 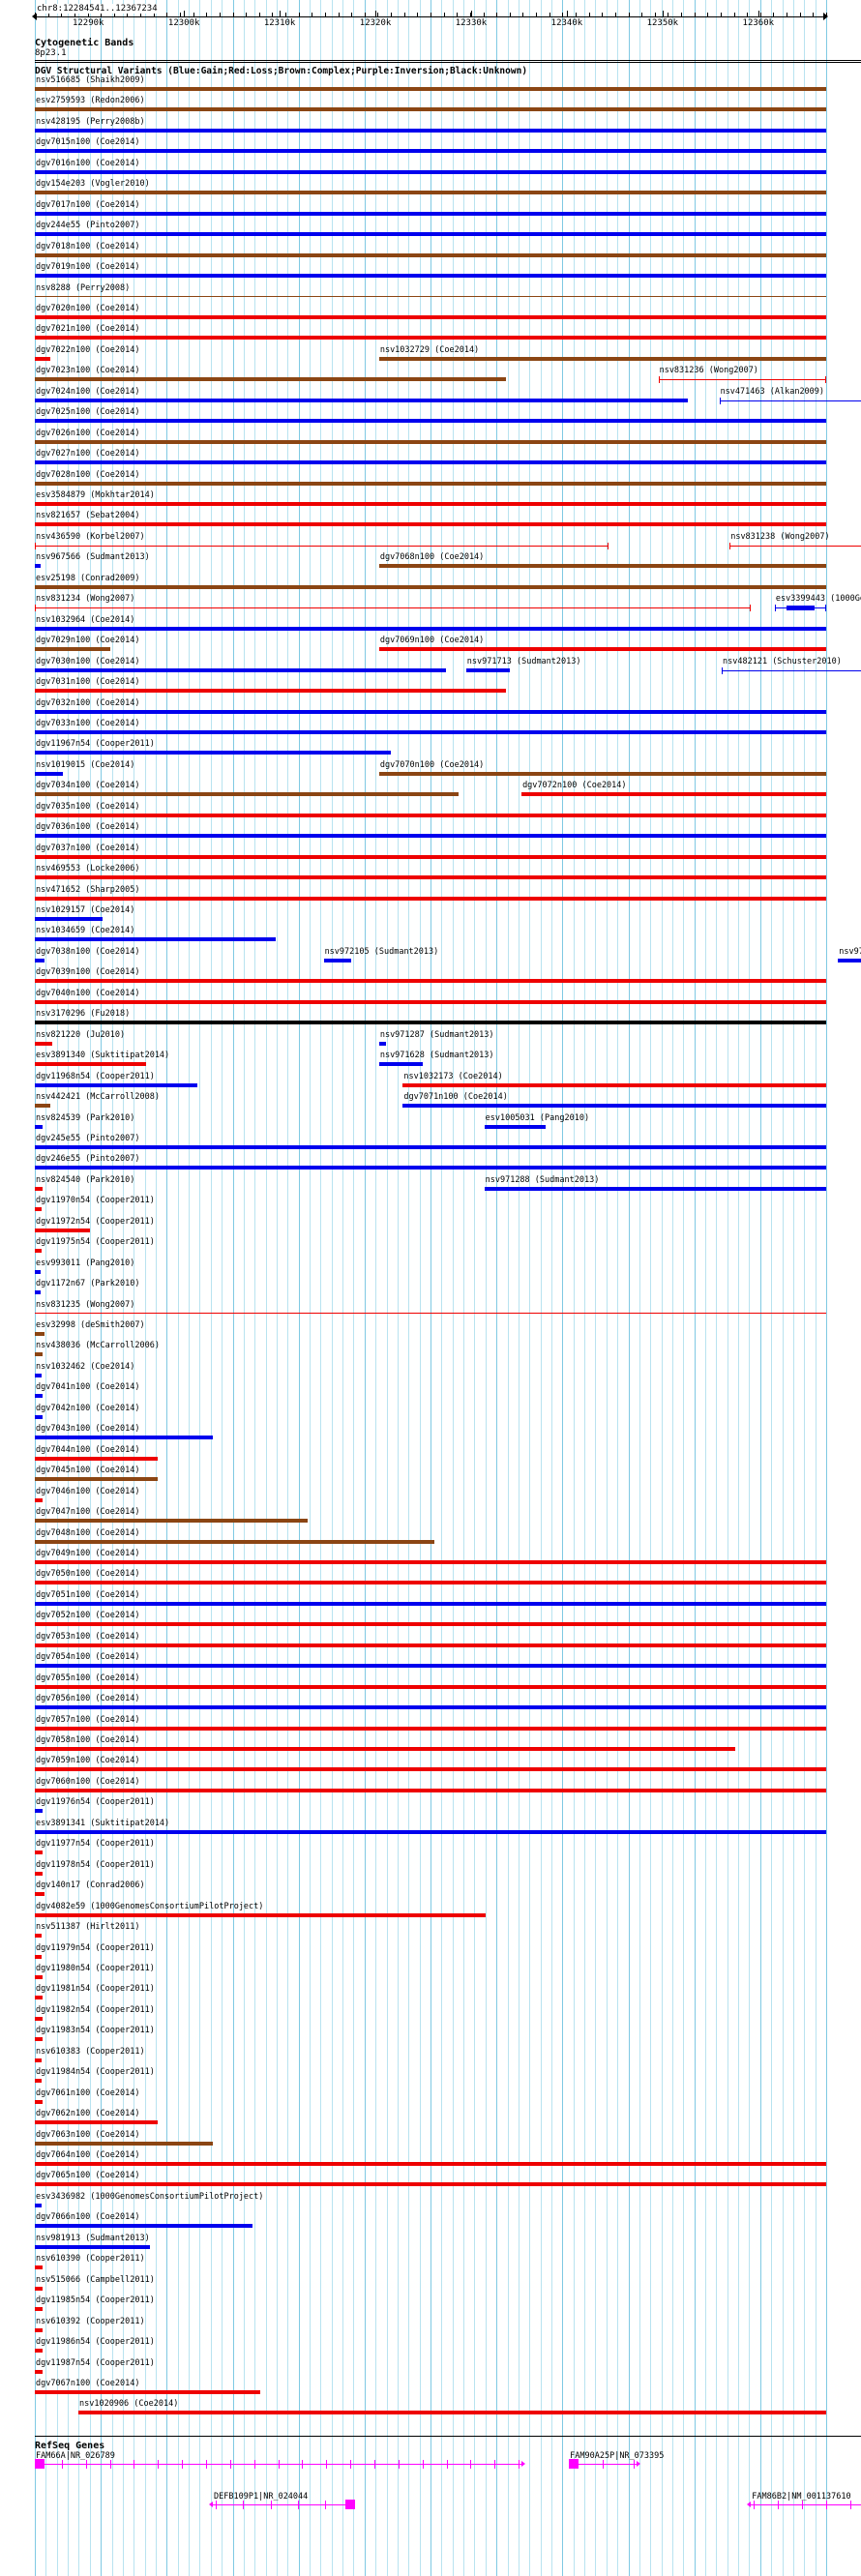 I want to click on dgv-variant-row: dgv7021n100 (Coe2014), so click(x=430, y=334).